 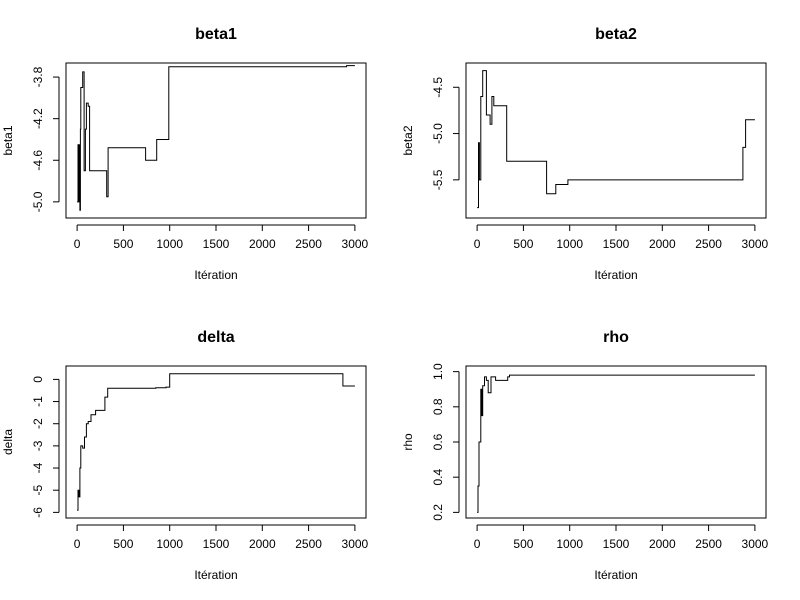 What do you see at coordinates (38, 467) in the screenshot?
I see `y-tick-label: -4` at bounding box center [38, 467].